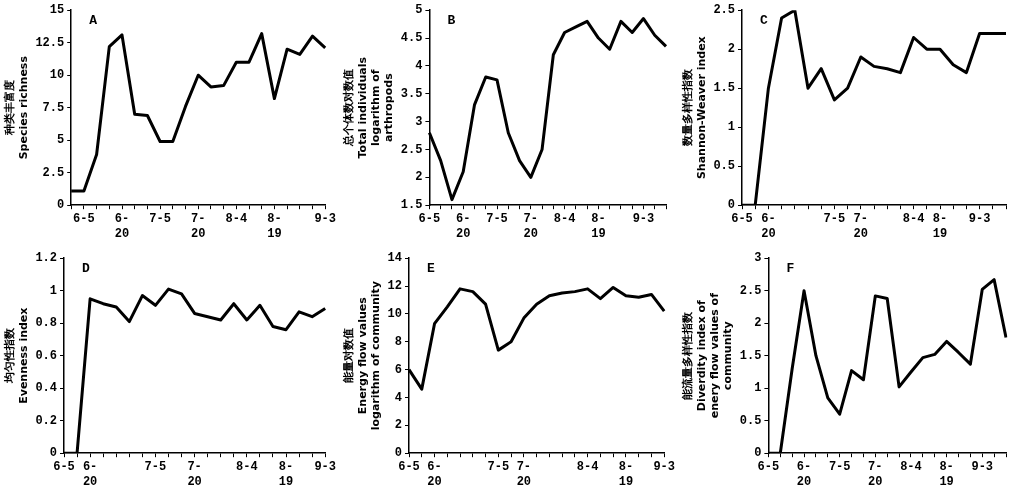 This screenshot has height=496, width=1018. What do you see at coordinates (86, 268) in the screenshot?
I see `annotation: D` at bounding box center [86, 268].